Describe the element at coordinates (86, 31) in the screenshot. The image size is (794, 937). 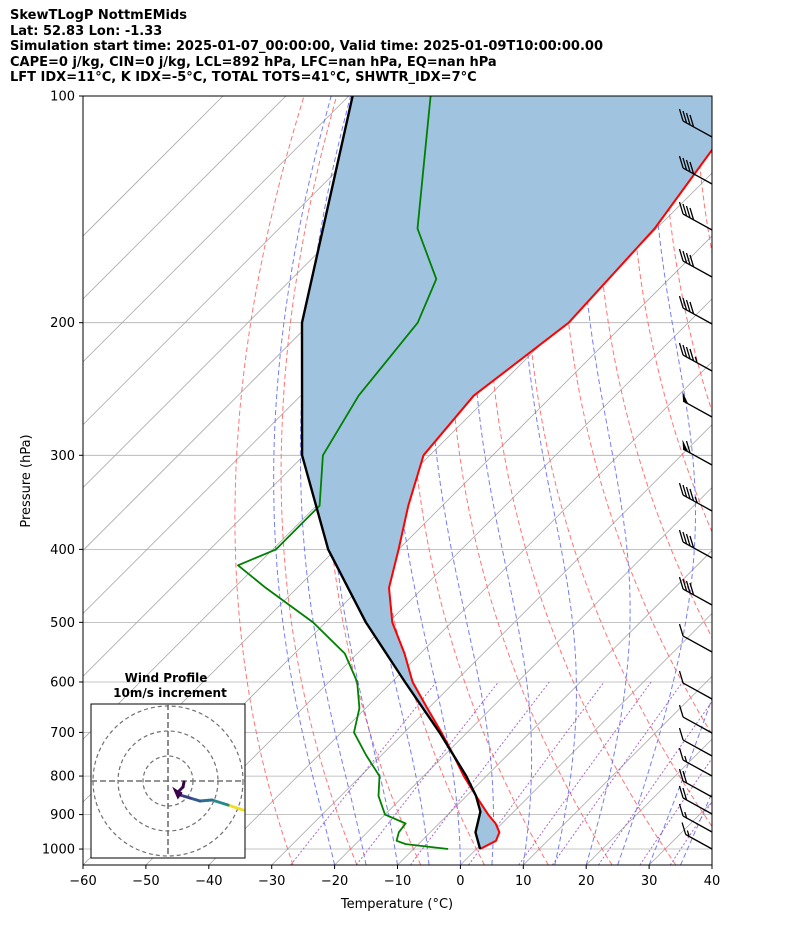
I see `location-line: Lat: 52.83 Lon: -1.33` at that location.